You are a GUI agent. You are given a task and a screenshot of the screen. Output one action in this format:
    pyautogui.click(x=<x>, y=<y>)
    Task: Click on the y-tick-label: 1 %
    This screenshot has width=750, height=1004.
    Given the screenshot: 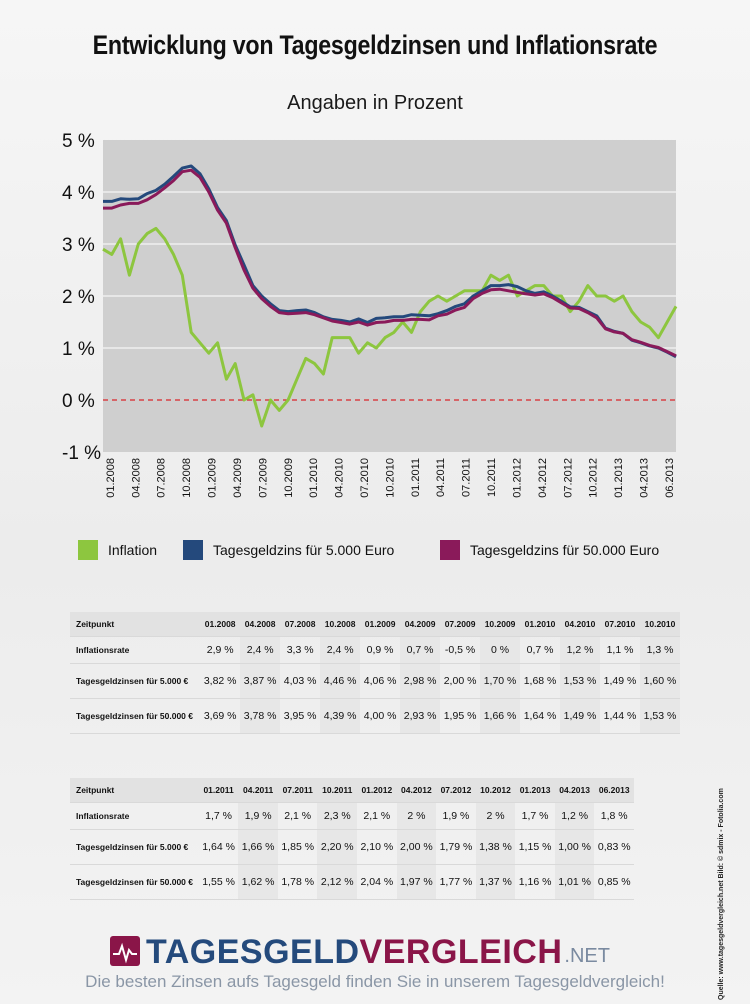 What is the action you would take?
    pyautogui.click(x=78, y=349)
    